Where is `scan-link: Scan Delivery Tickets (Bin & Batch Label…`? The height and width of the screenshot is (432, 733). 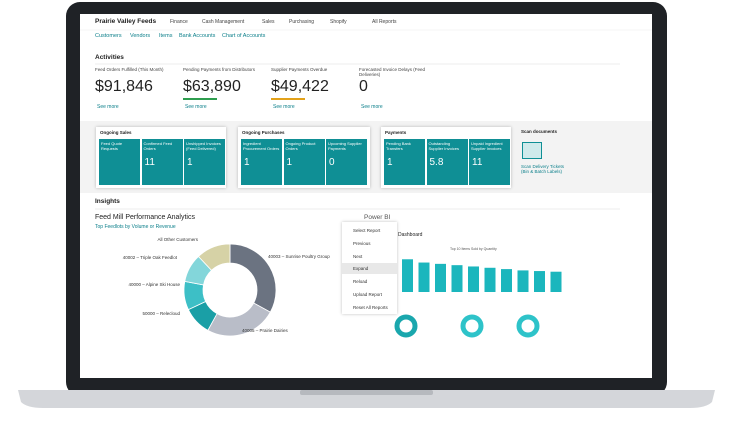
scan-link: Scan Delivery Tickets (Bin & Batch Label… is located at coordinates (543, 169).